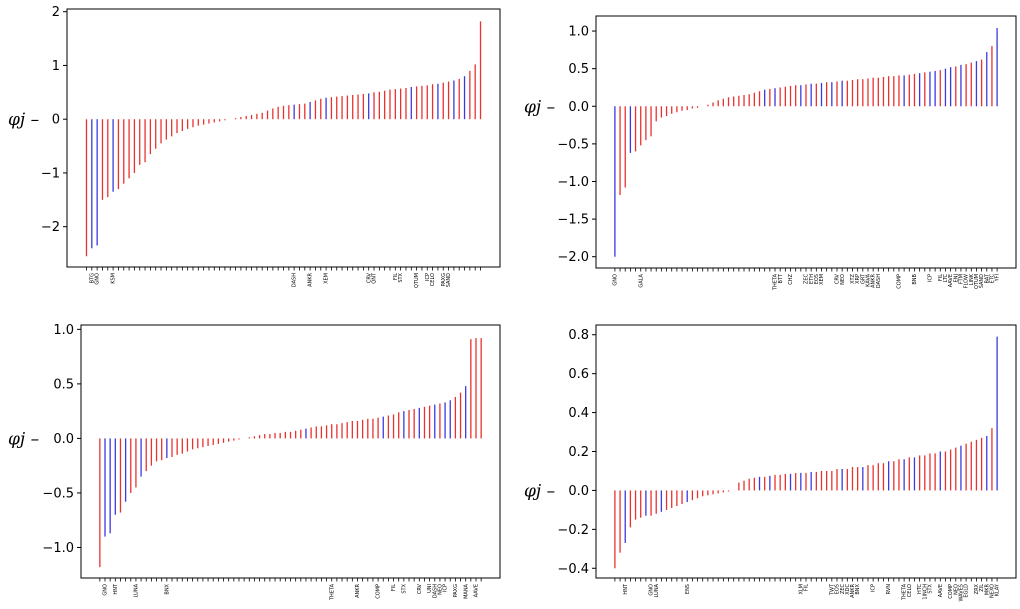  Describe the element at coordinates (114, 278) in the screenshot. I see `x-category-label: KSM` at that location.